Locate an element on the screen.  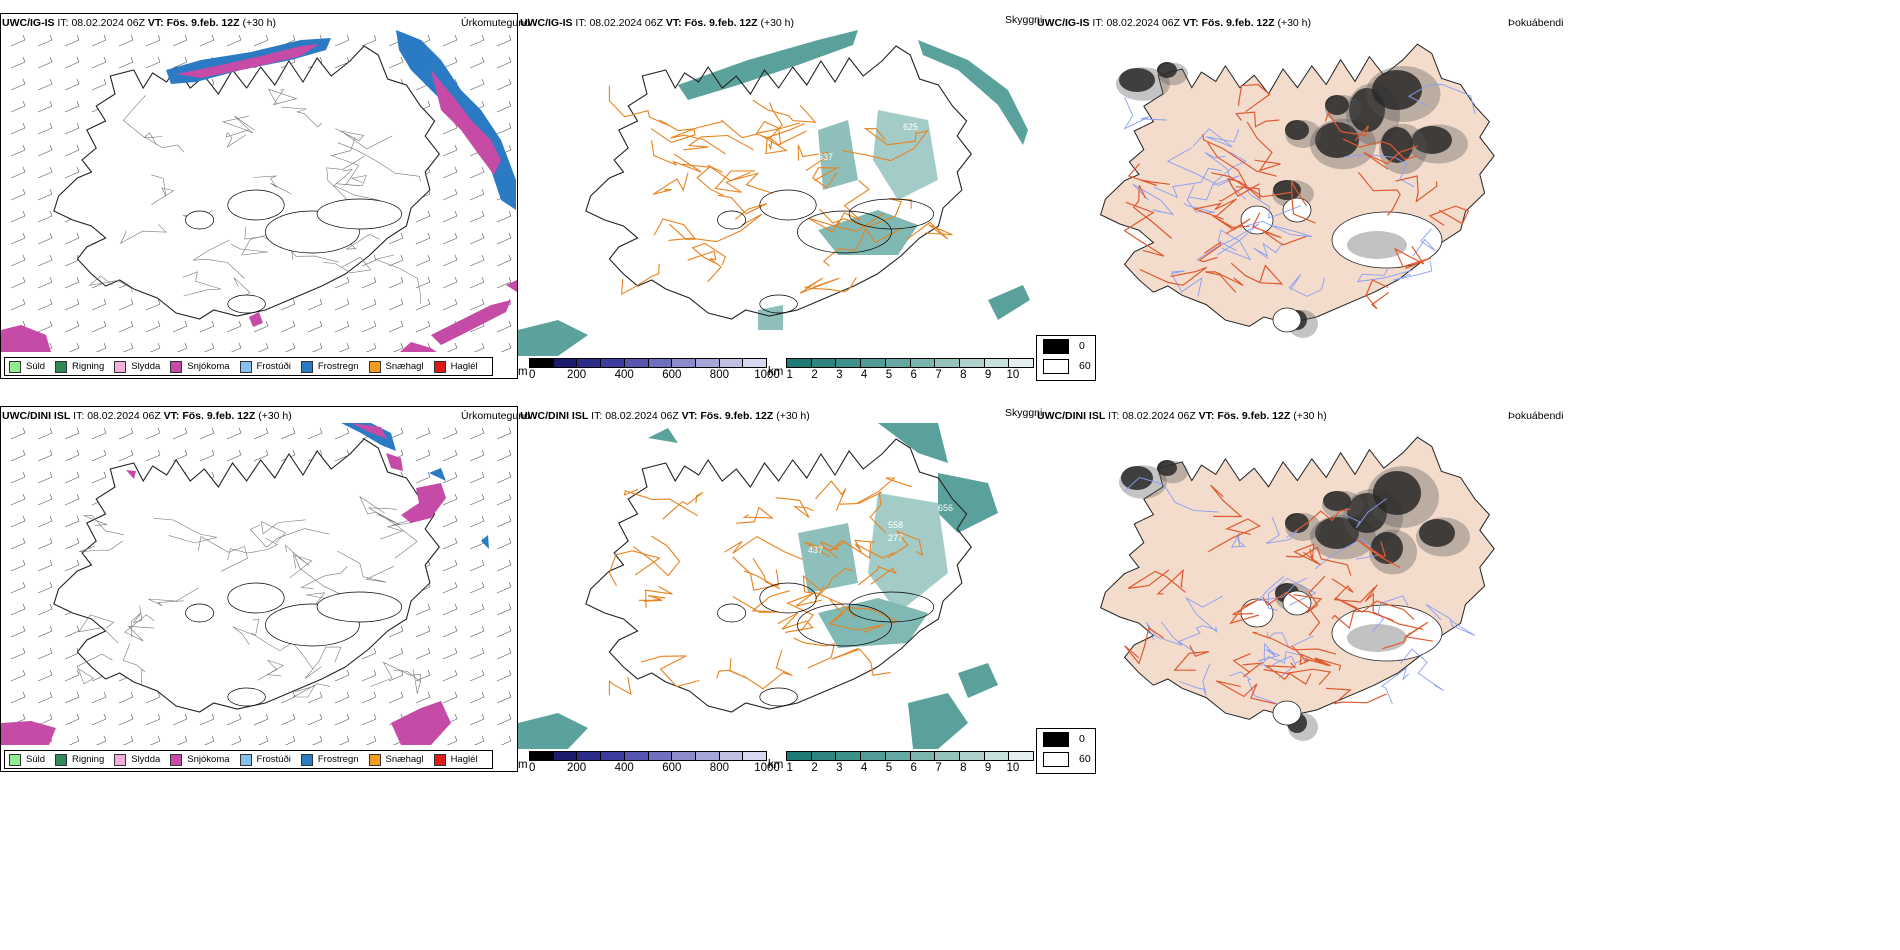
visibility-tick-label: 10 is located at coordinates (1013, 768).